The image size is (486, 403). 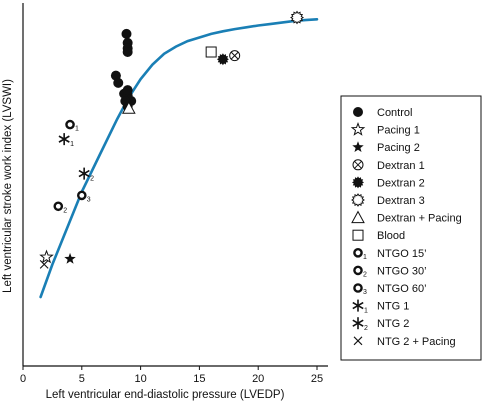 What do you see at coordinates (416, 342) in the screenshot?
I see `legend-label: NTG 2 + Pacing` at bounding box center [416, 342].